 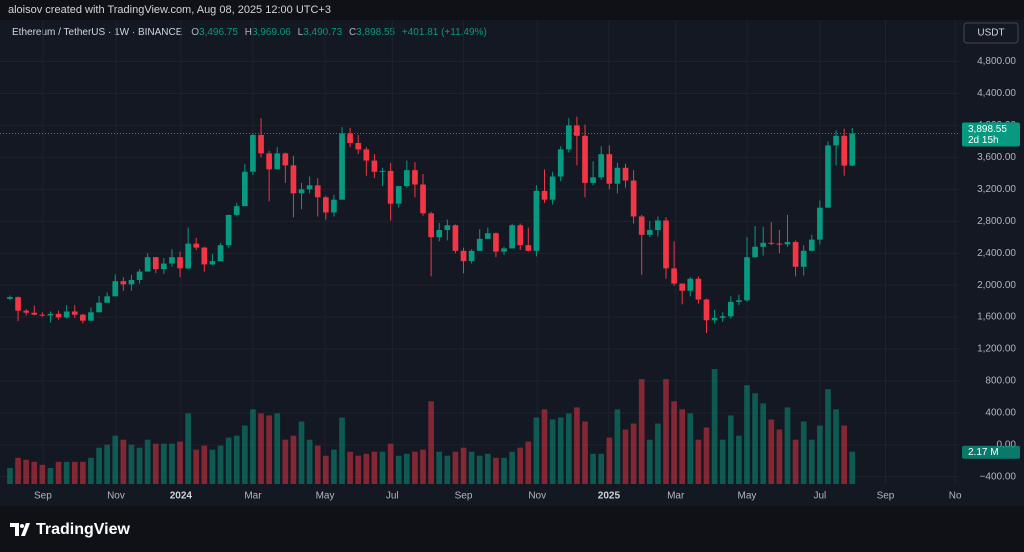 I want to click on currency: USDT, so click(x=990, y=33).